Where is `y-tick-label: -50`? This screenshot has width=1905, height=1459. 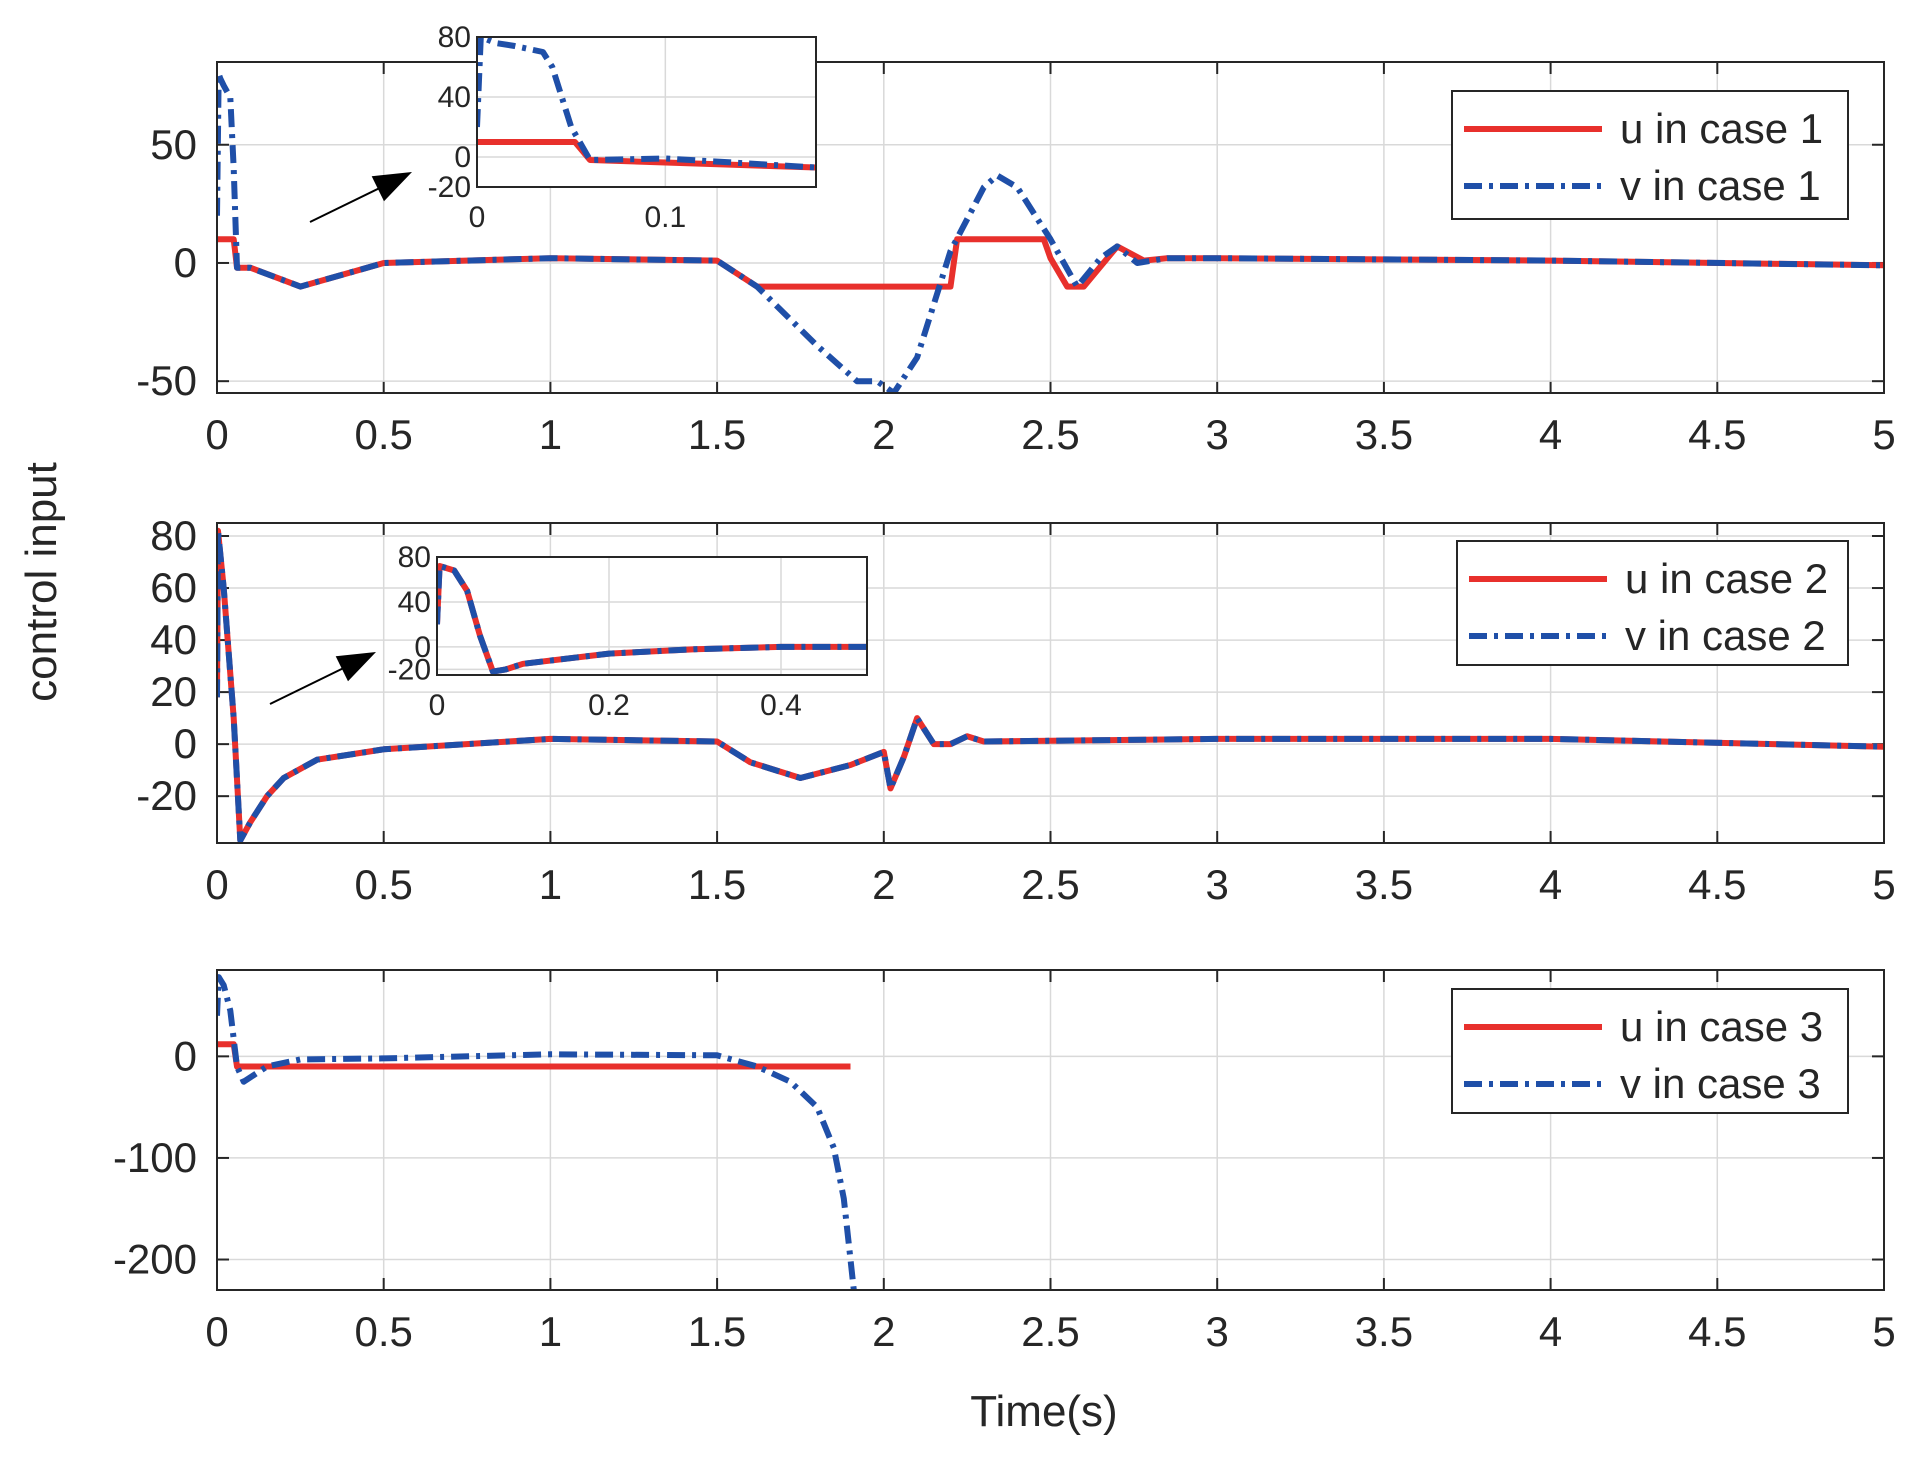 y-tick-label: -50 is located at coordinates (166, 380).